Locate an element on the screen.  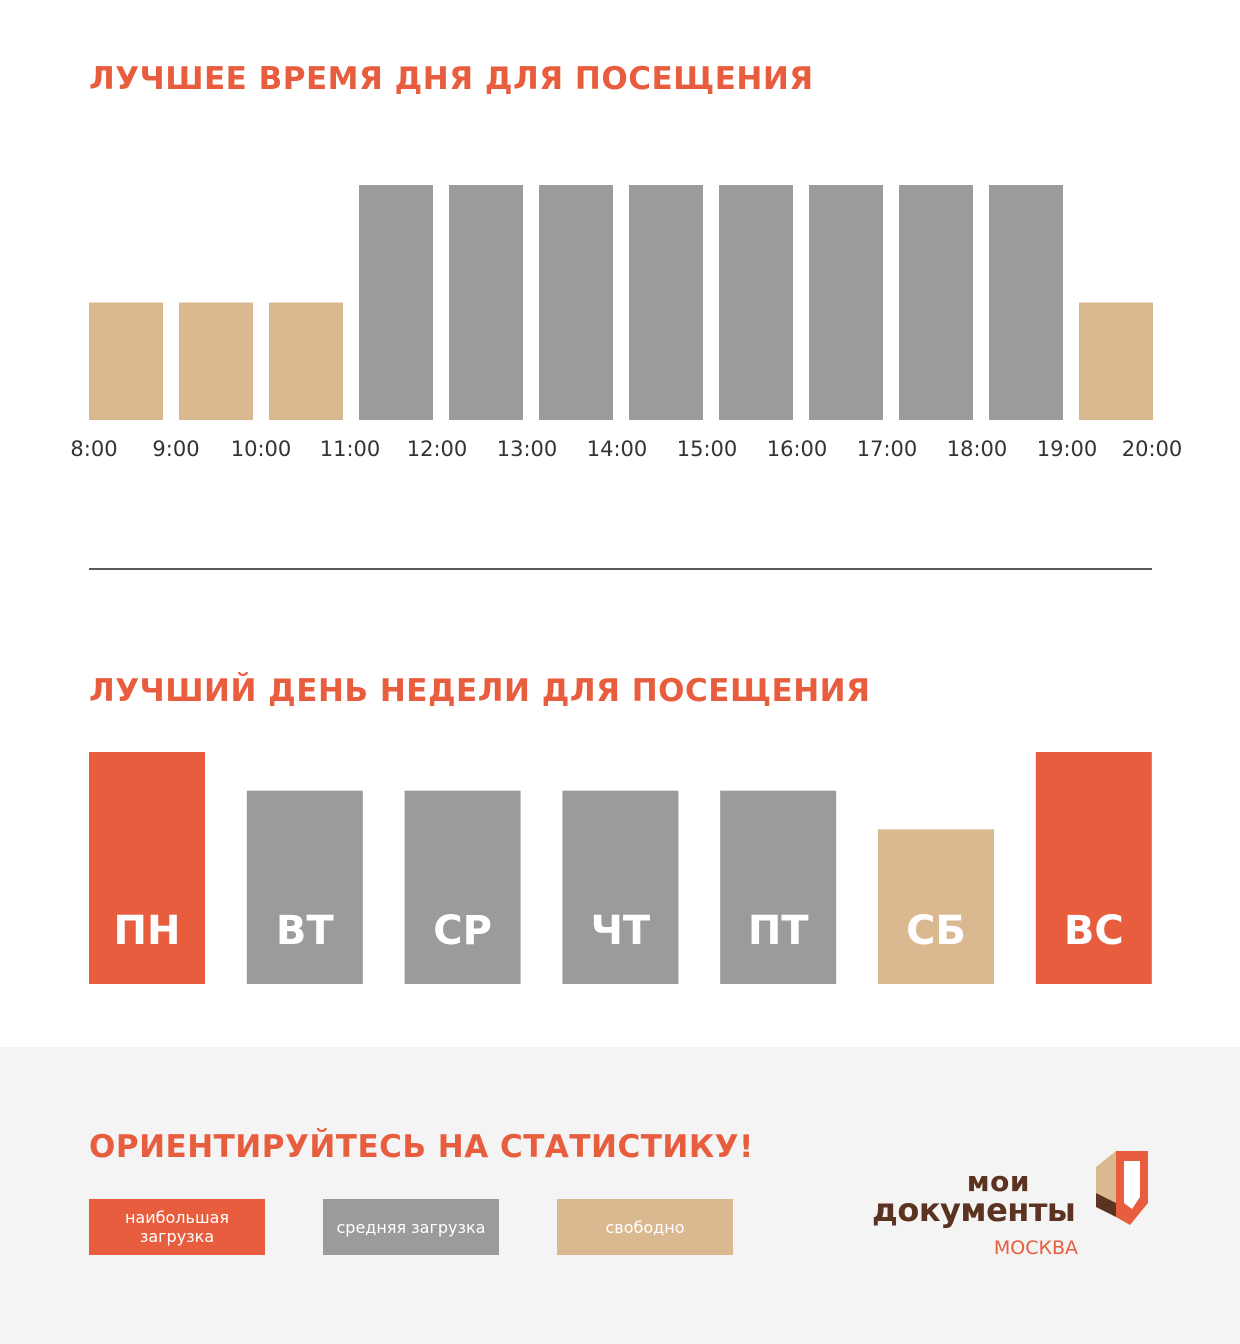
hour-tick-label: 15:00 is located at coordinates (707, 449).